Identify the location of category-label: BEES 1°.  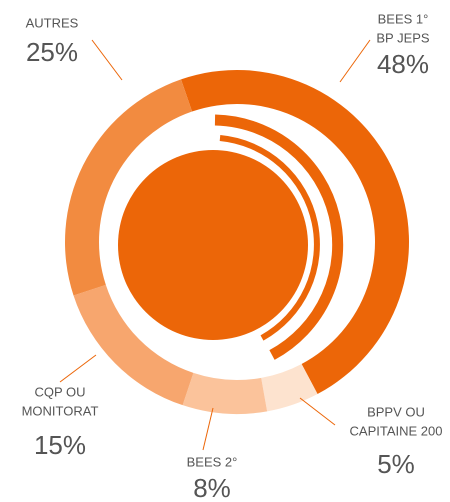
(403, 18).